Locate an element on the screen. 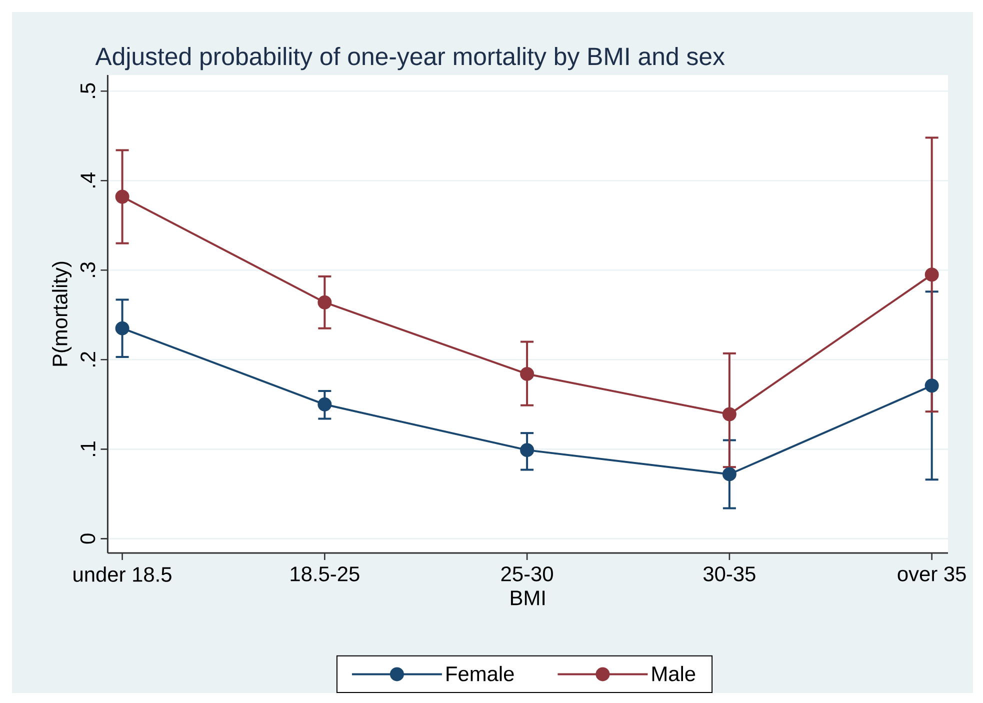 Image resolution: width=983 pixels, height=703 pixels. y-tick-label: 0 is located at coordinates (88, 539).